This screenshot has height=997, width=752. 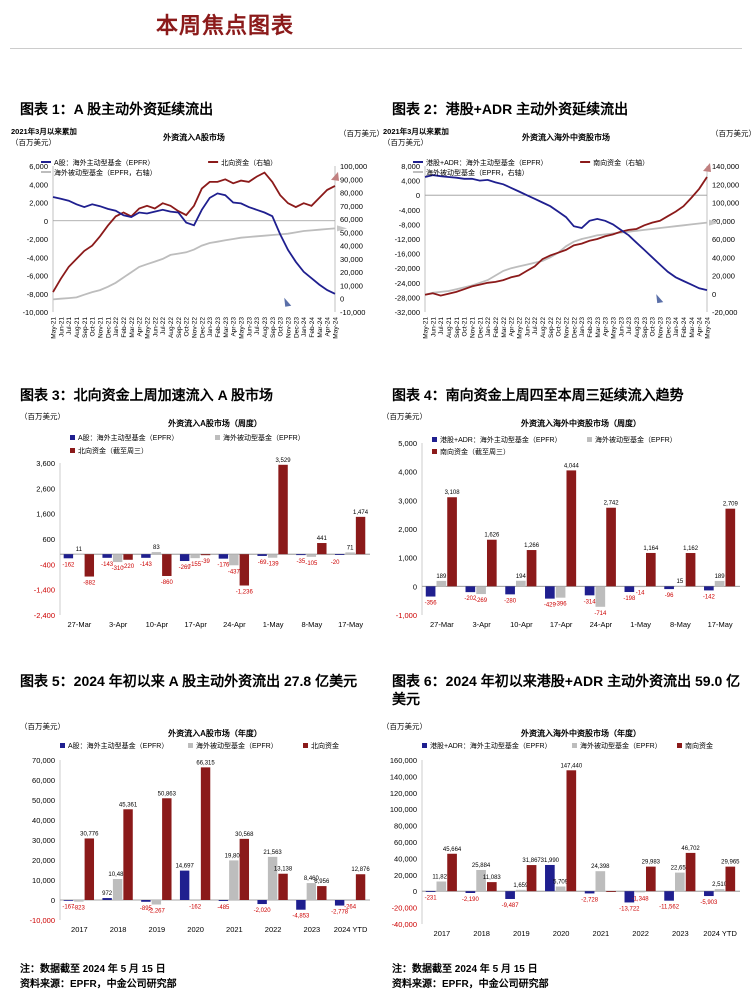 What do you see at coordinates (725, 166) in the screenshot?
I see `right-tick-label: 140,000` at bounding box center [725, 166].